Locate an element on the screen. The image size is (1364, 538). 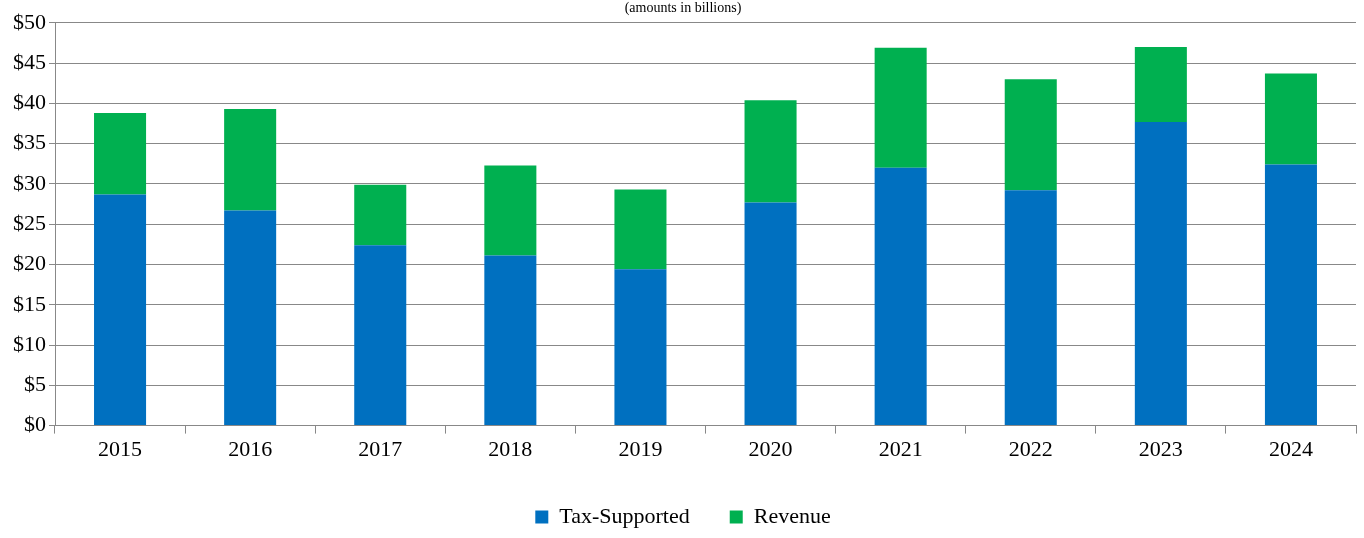
x-tick-label: 2019 is located at coordinates (640, 448).